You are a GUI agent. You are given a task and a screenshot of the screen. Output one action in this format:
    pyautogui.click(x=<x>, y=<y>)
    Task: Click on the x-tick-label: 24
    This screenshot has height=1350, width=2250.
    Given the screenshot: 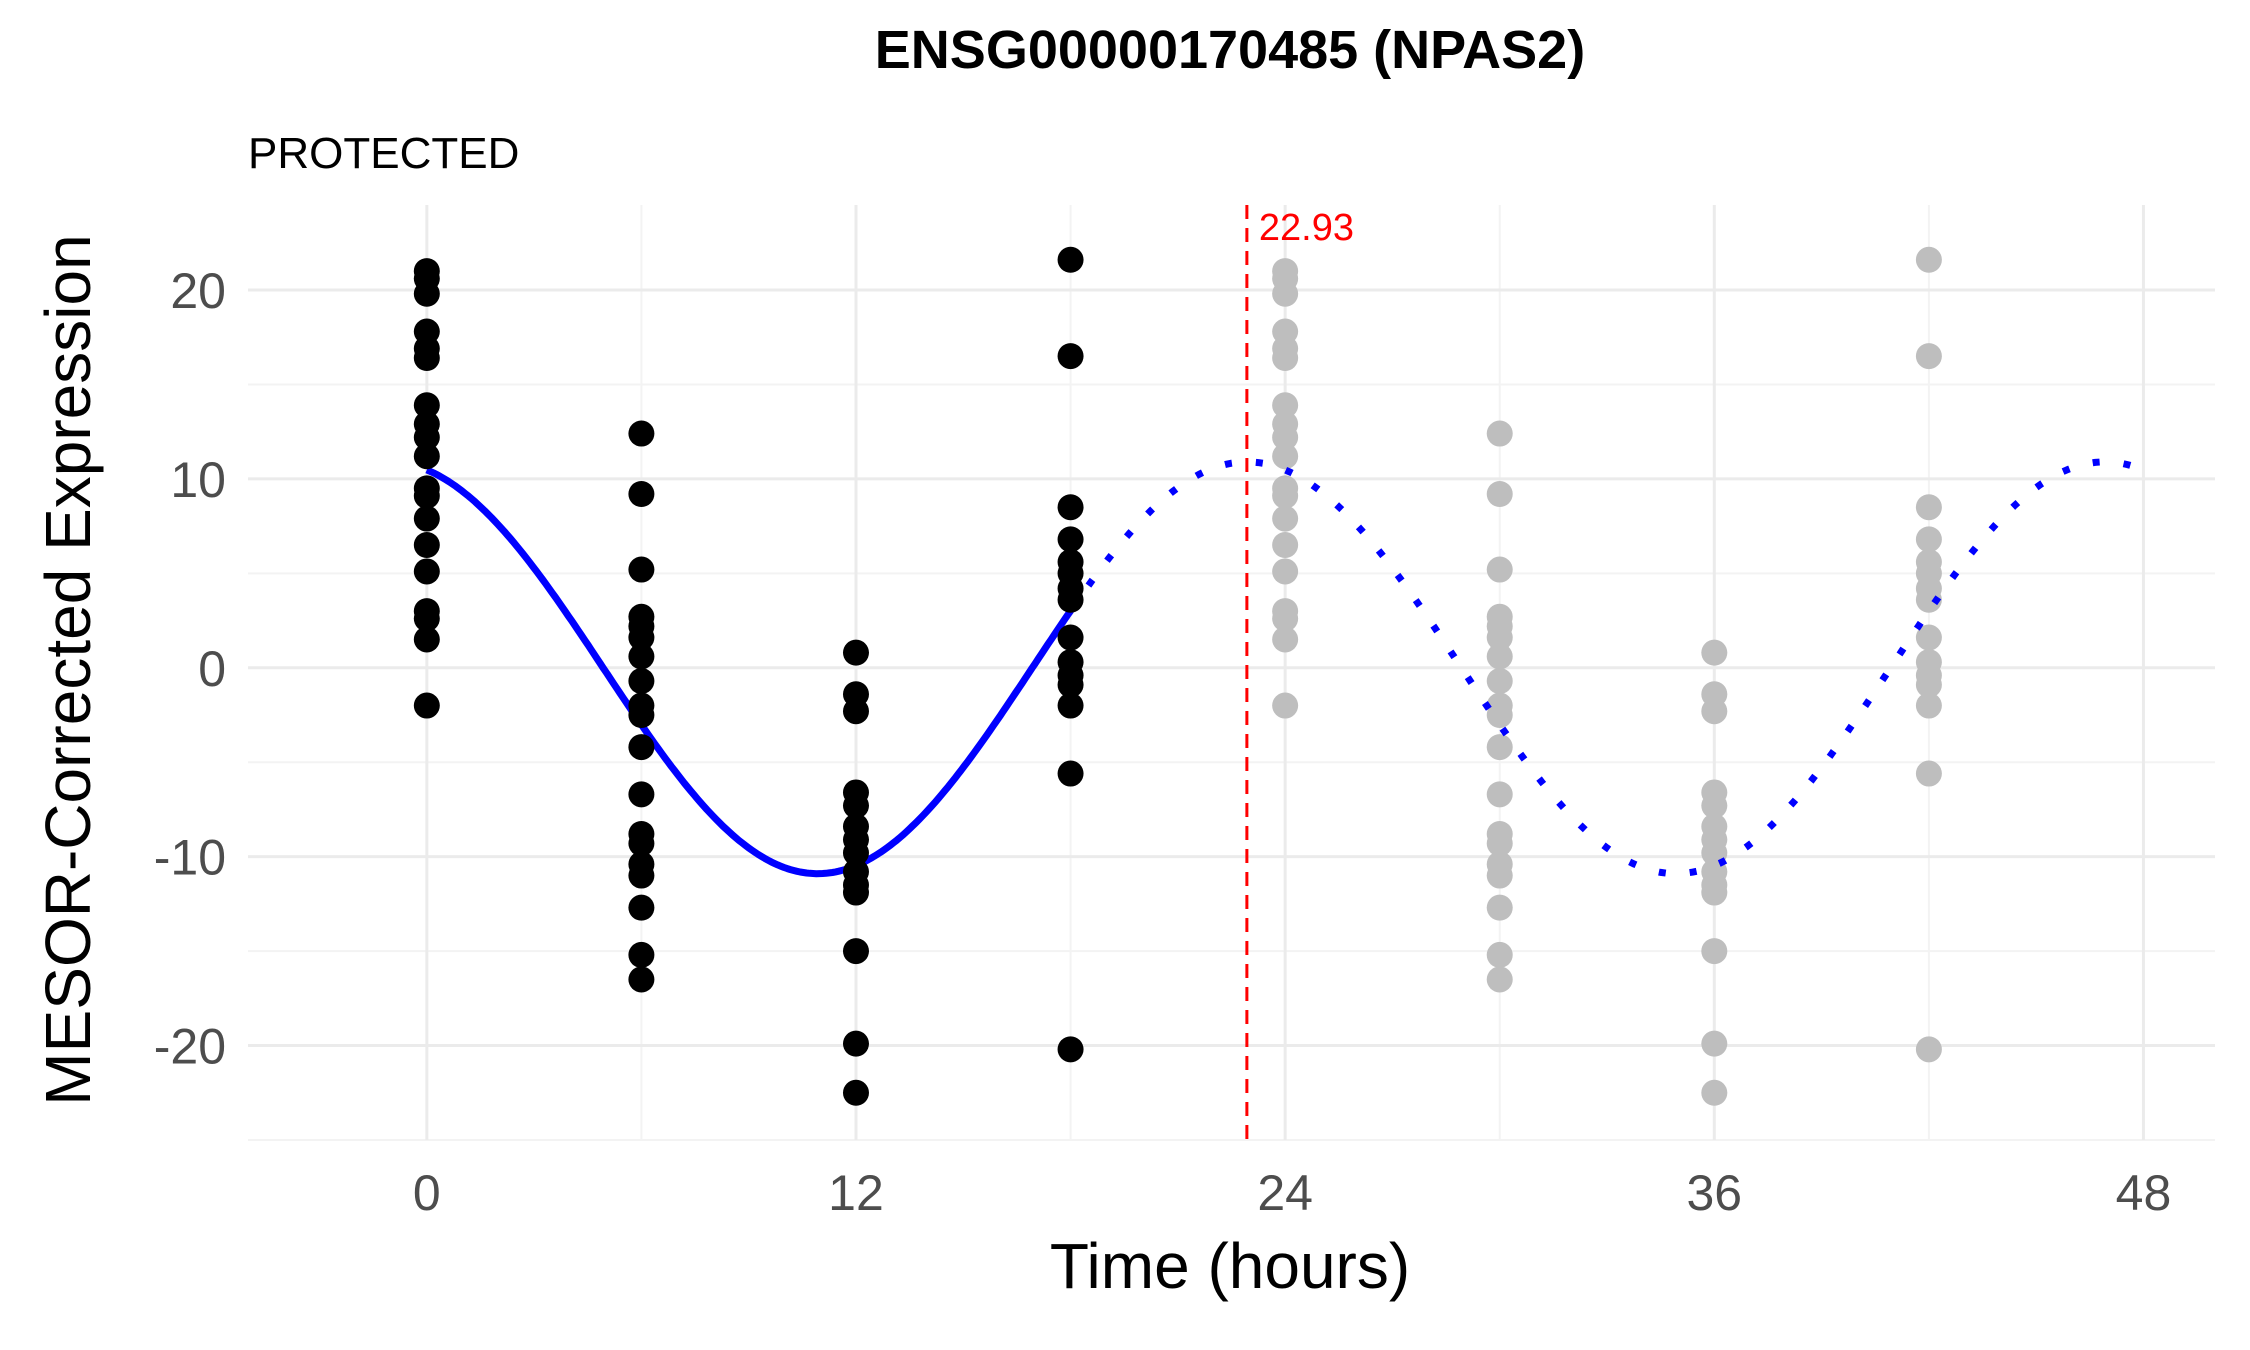 What is the action you would take?
    pyautogui.click(x=1285, y=1193)
    